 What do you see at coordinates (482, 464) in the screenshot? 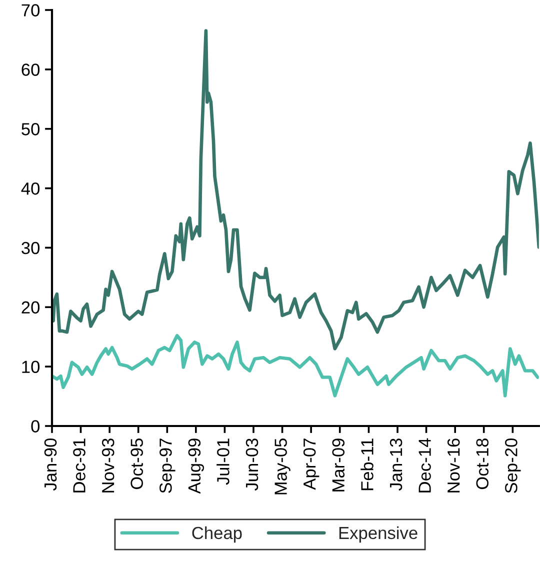
I see `x-tick-label: Oct-18` at bounding box center [482, 464].